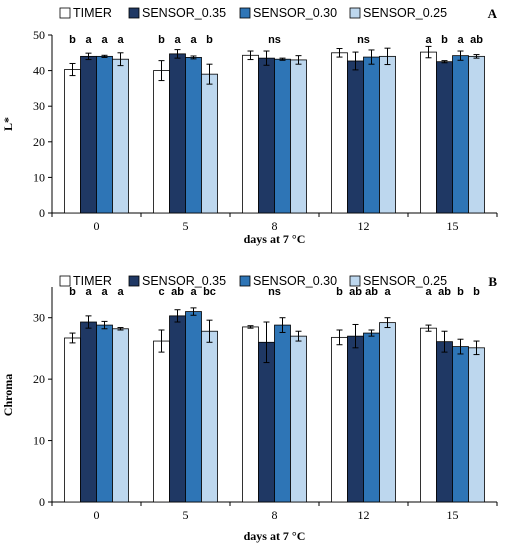 This screenshot has width=509, height=550. Describe the element at coordinates (186, 515) in the screenshot. I see `x-tick-label: 5` at that location.